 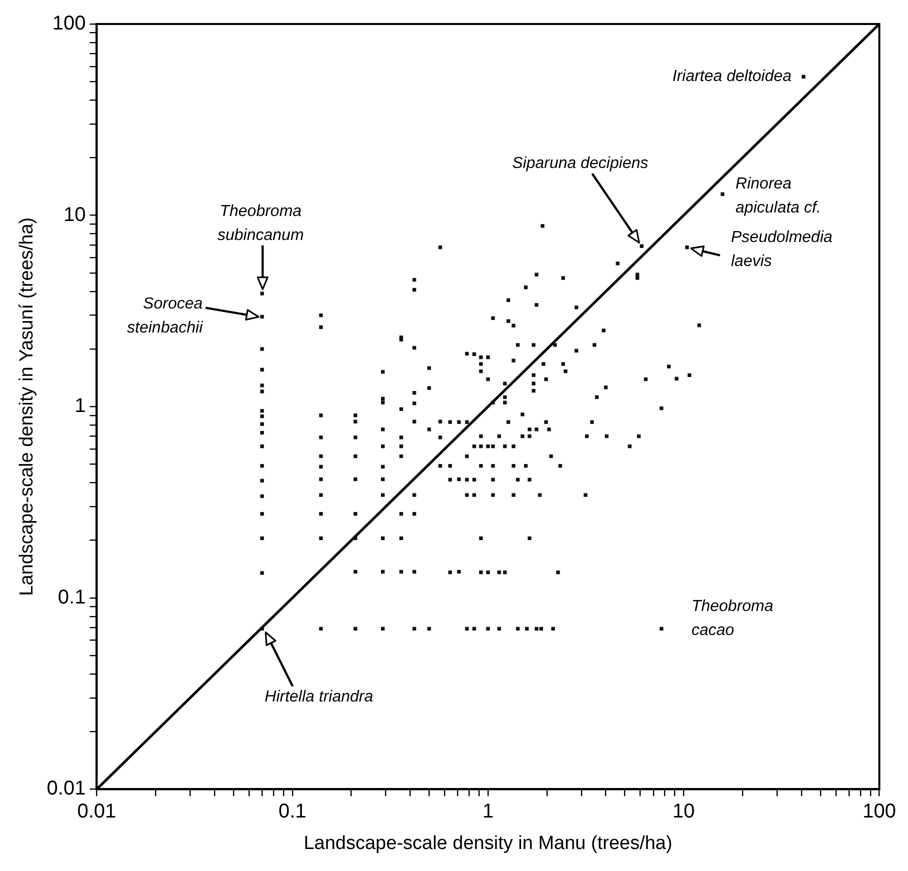 What do you see at coordinates (27, 406) in the screenshot?
I see `y-axis-title: Landscape-scale density in Yasuní (trees/ha)` at bounding box center [27, 406].